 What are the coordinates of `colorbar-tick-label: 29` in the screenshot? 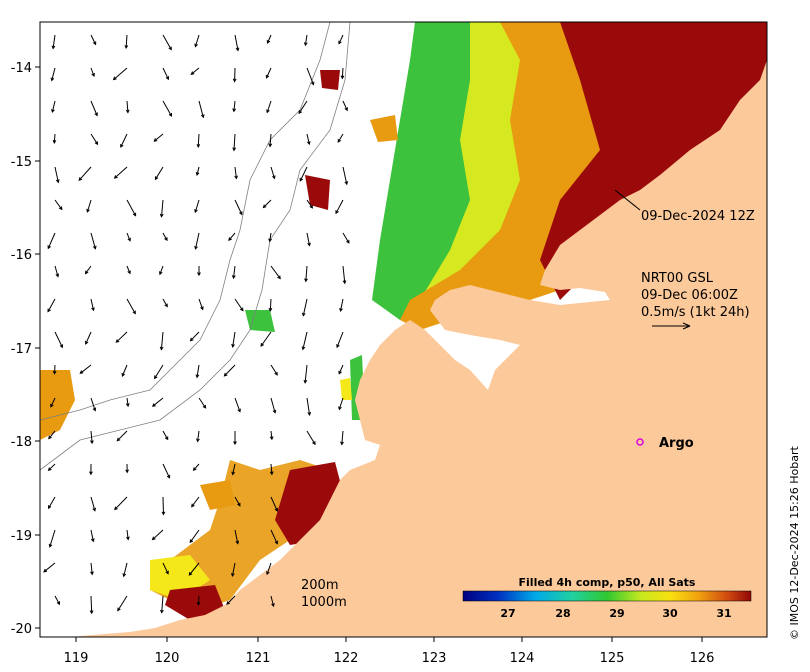 It's located at (616, 613).